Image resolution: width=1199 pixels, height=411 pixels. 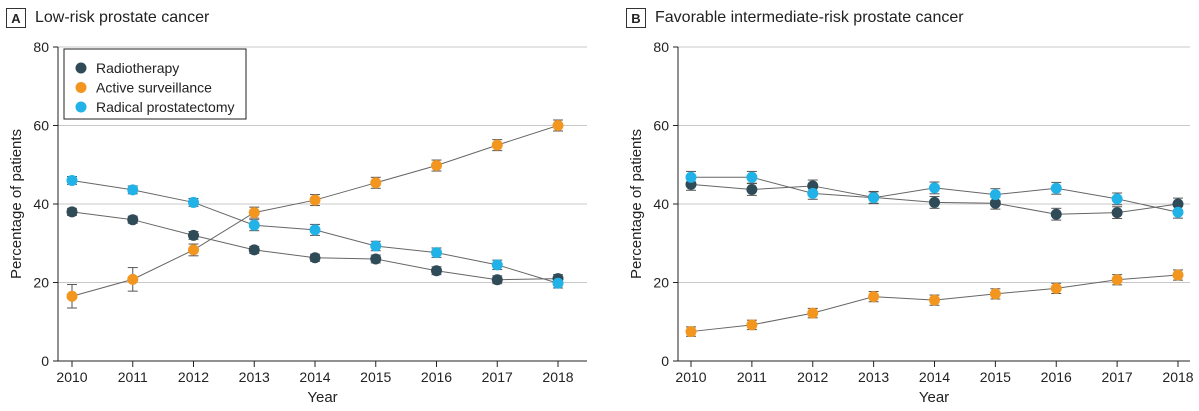 What do you see at coordinates (934, 377) in the screenshot?
I see `chart-b-xtick-label: 2014` at bounding box center [934, 377].